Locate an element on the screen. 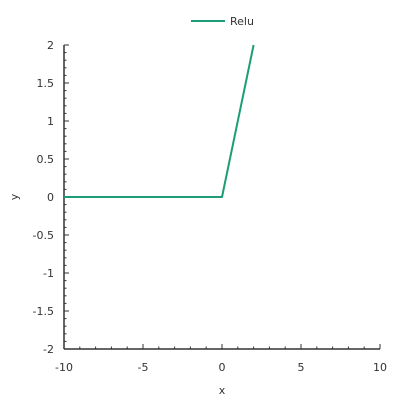  y-tick-label: -2 is located at coordinates (48, 349).